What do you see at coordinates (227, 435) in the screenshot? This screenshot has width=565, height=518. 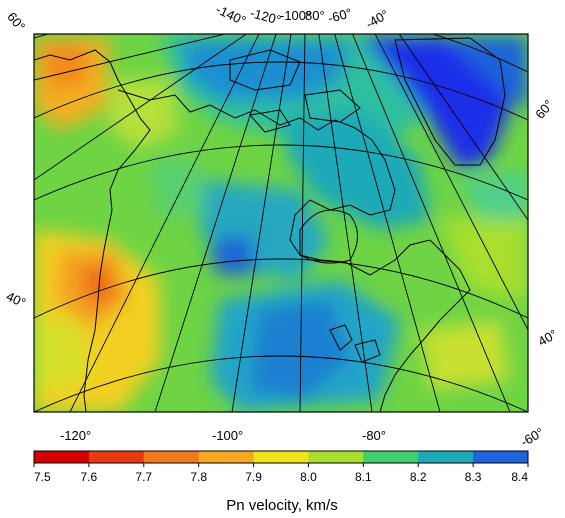 I see `lon-label-bottom-1: -100°` at bounding box center [227, 435].